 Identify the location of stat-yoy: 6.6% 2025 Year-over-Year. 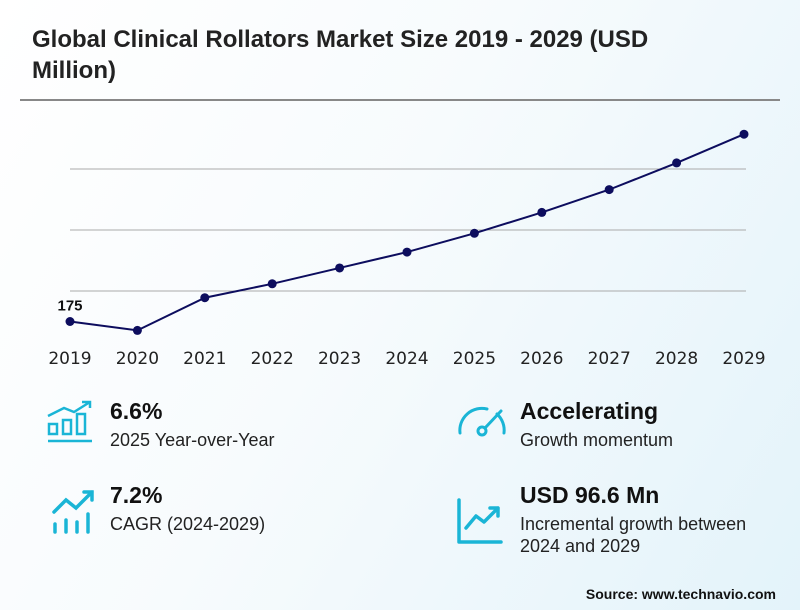
(192, 424).